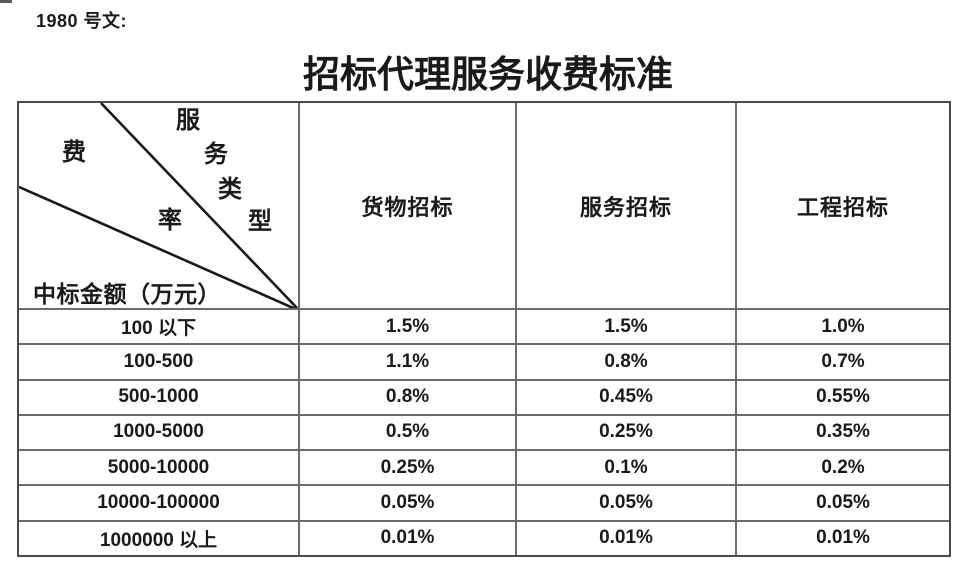 The image size is (976, 581). I want to click on rate-cell: 0.35%, so click(842, 431).